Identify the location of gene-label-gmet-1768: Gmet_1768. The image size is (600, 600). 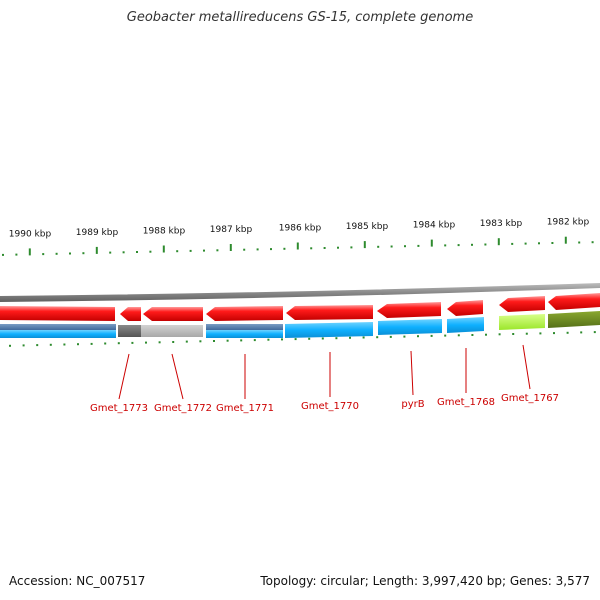
(466, 402).